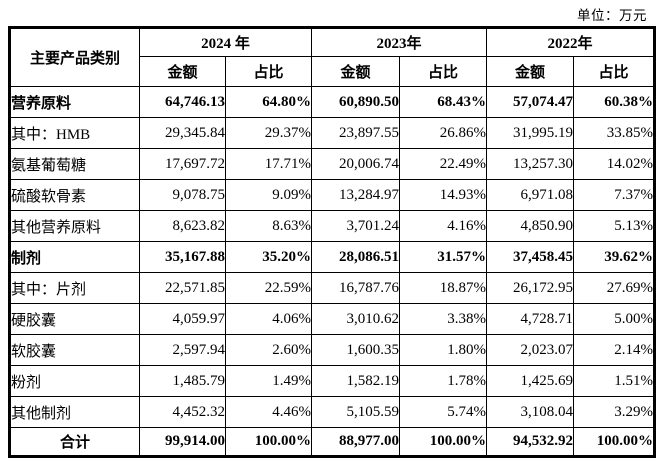 The image size is (660, 462). What do you see at coordinates (530, 102) in the screenshot?
I see `amount-cell: 57,074.47` at bounding box center [530, 102].